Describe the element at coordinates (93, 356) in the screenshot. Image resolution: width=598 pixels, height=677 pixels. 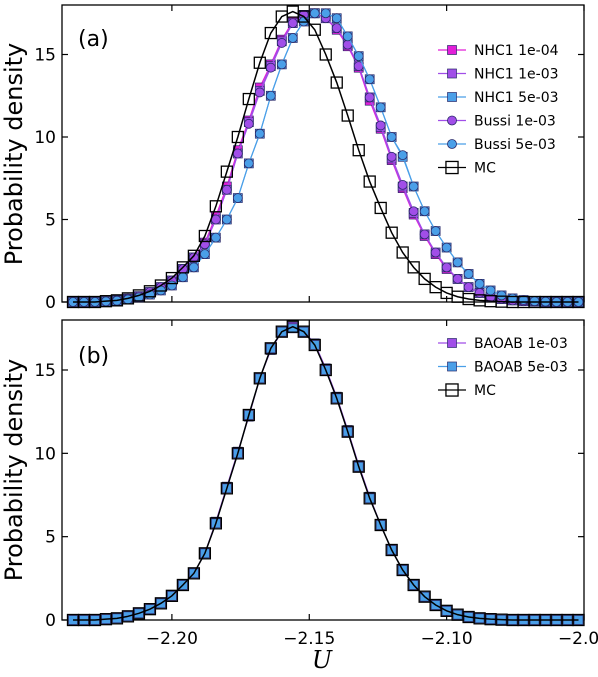
I see `panel-b-label: (b)` at that location.